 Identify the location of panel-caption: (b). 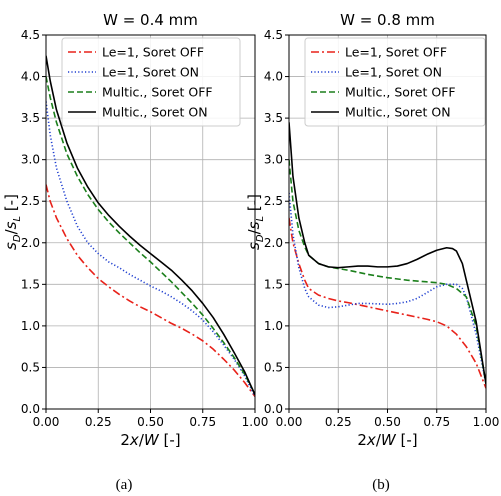
(381, 485).